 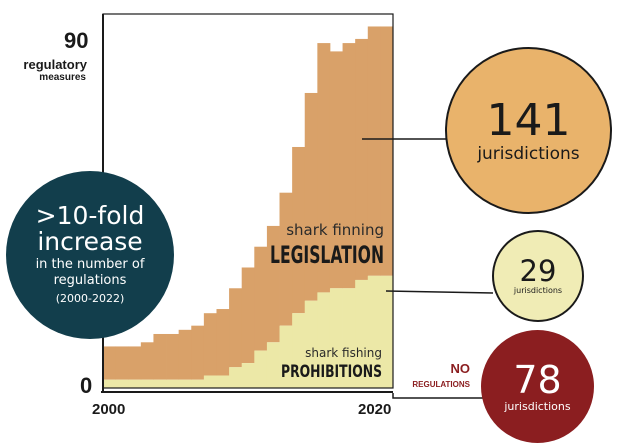 I want to click on legislation-step-2008, so click(x=210, y=344).